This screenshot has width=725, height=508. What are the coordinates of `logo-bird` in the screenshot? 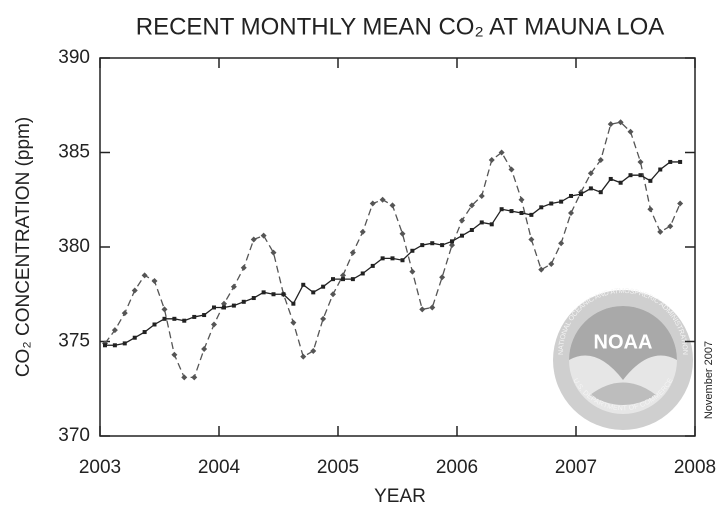 It's located at (623, 393).